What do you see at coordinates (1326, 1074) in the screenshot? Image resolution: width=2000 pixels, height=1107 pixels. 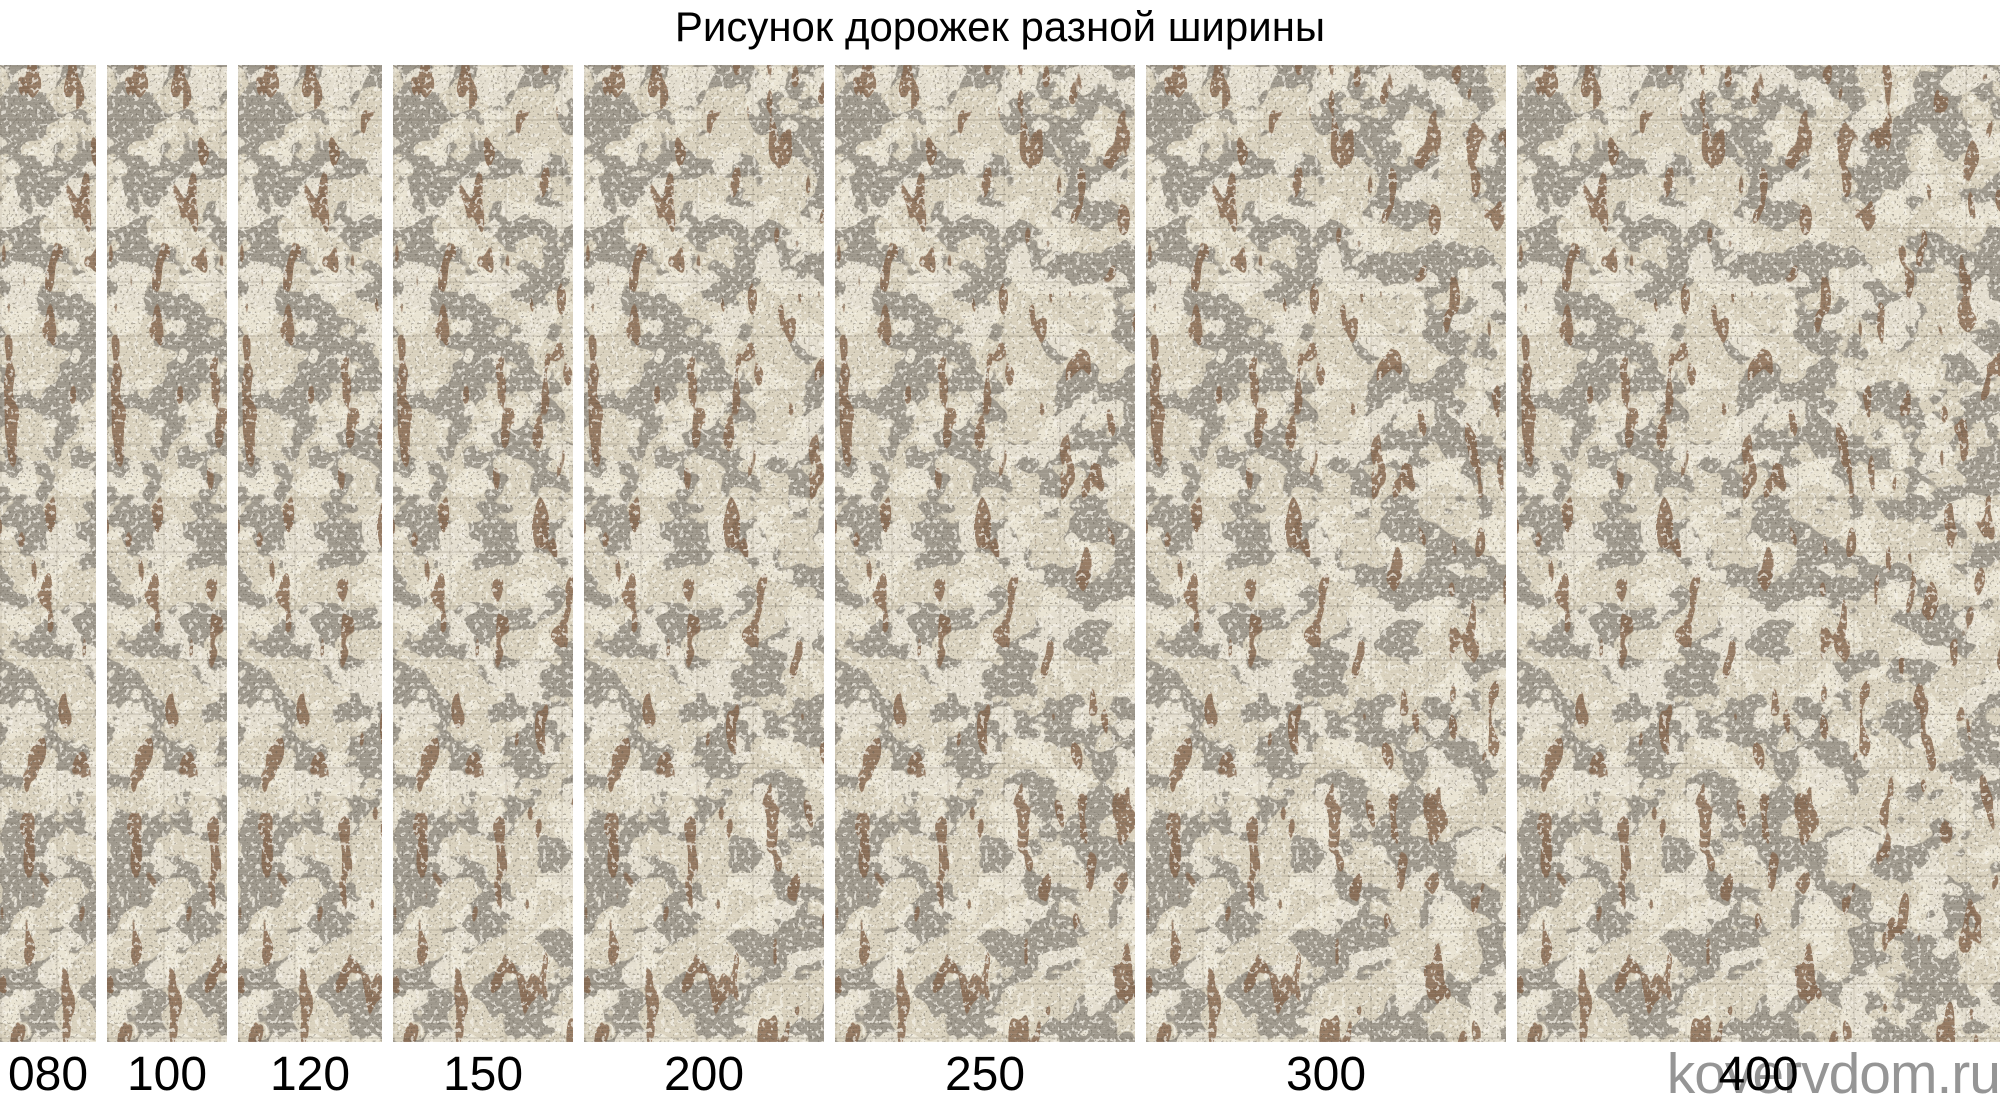 I see `runner-width-label: 300` at bounding box center [1326, 1074].